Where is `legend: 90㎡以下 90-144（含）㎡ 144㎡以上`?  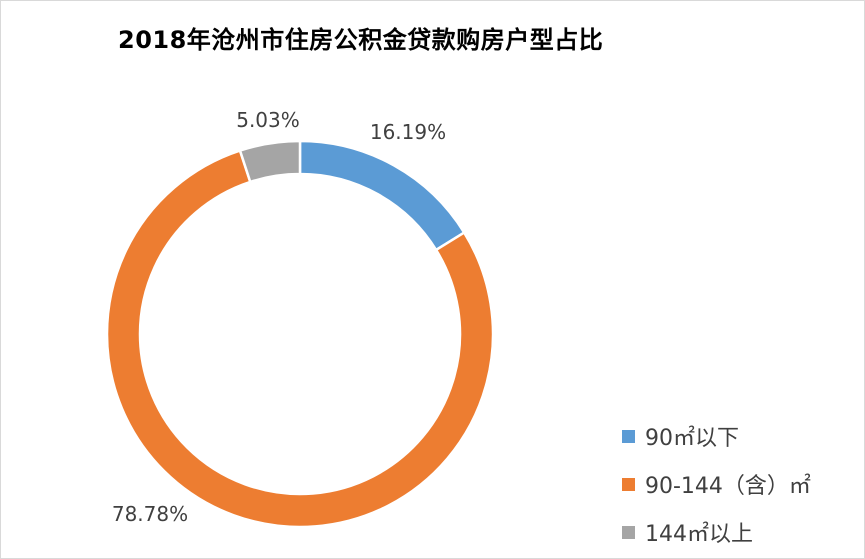
legend: 90㎡以下 90-144（含）㎡ 144㎡以上 is located at coordinates (716, 484).